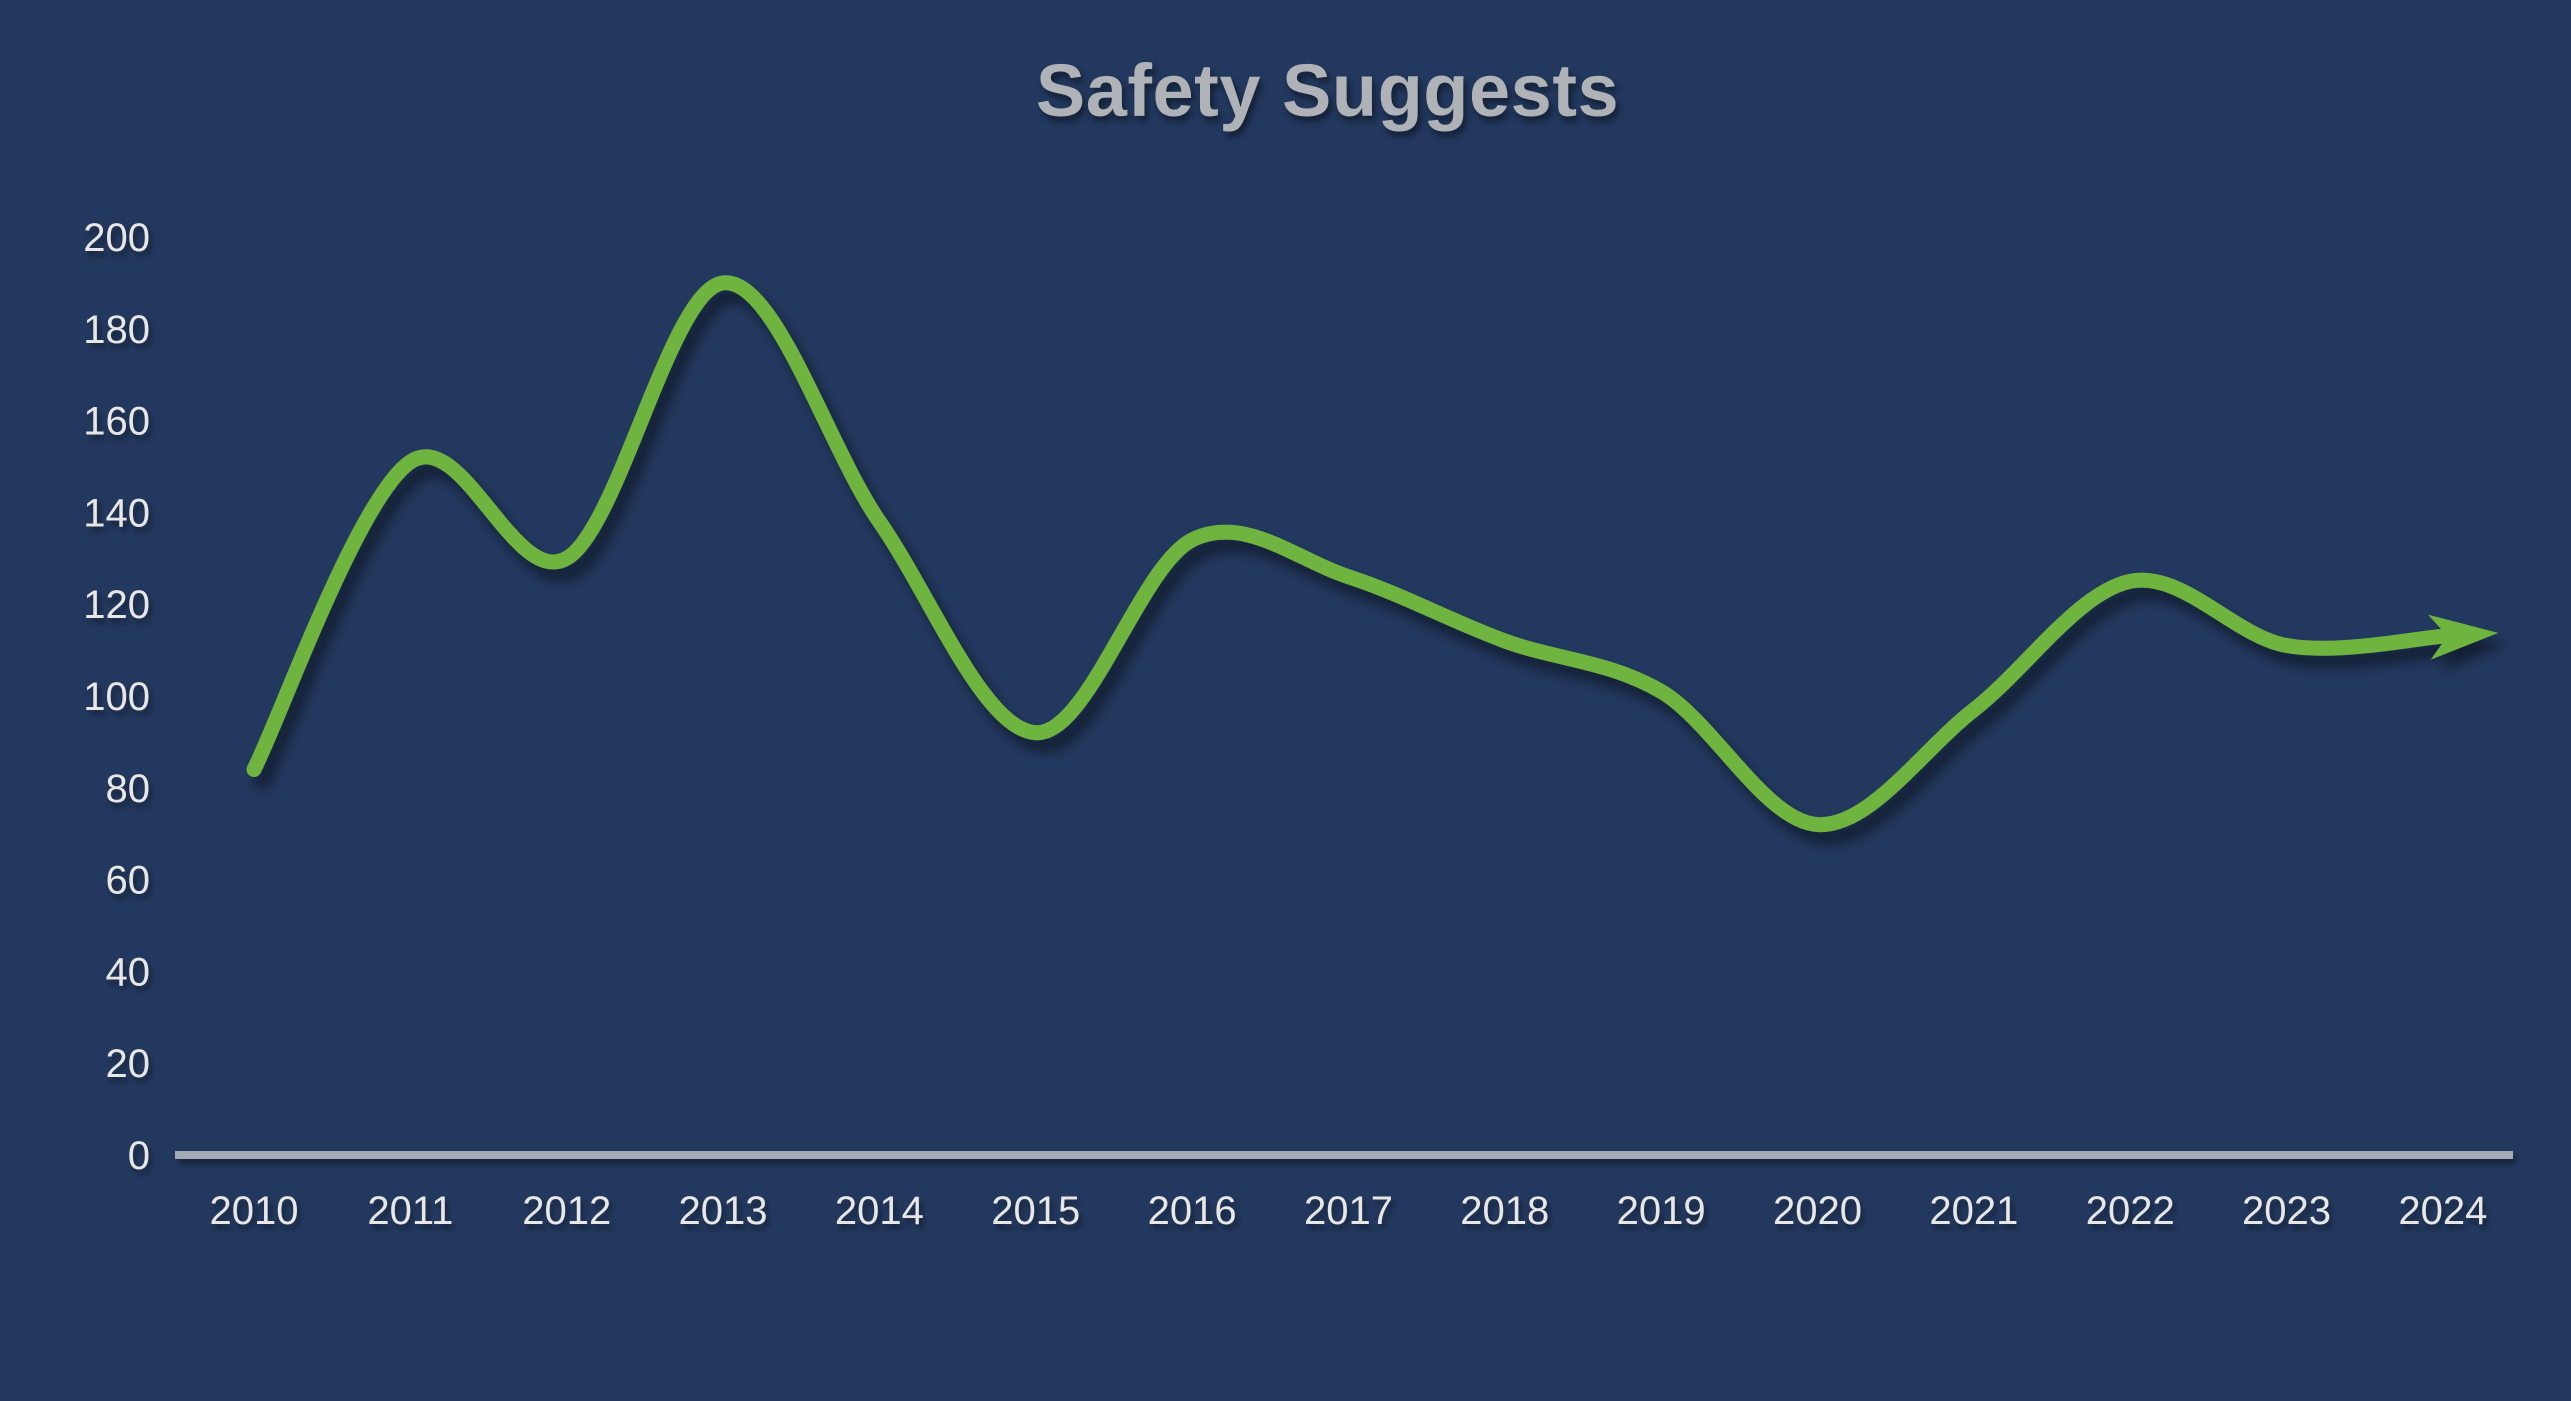 This screenshot has width=2571, height=1401. I want to click on x-tick-label: 2024, so click(2442, 1211).